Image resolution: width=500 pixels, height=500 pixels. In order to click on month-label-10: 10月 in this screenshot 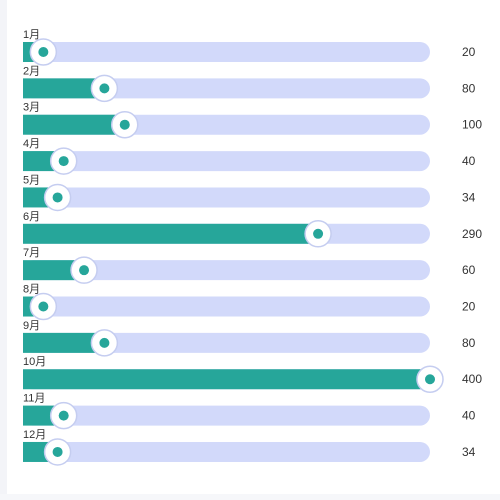, I will do `click(34, 362)`.